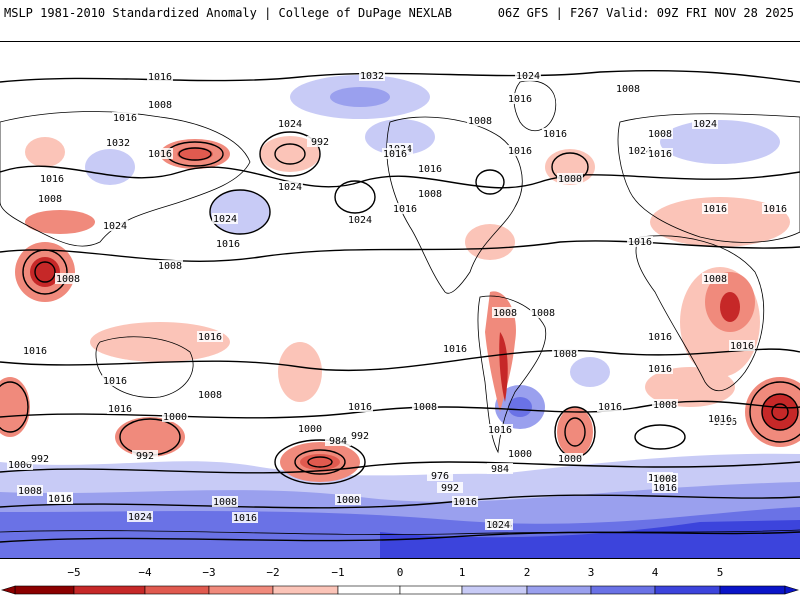 The height and width of the screenshot is (600, 800). Describe the element at coordinates (8, 590) in the screenshot. I see `colorbar-min-arrow` at that location.